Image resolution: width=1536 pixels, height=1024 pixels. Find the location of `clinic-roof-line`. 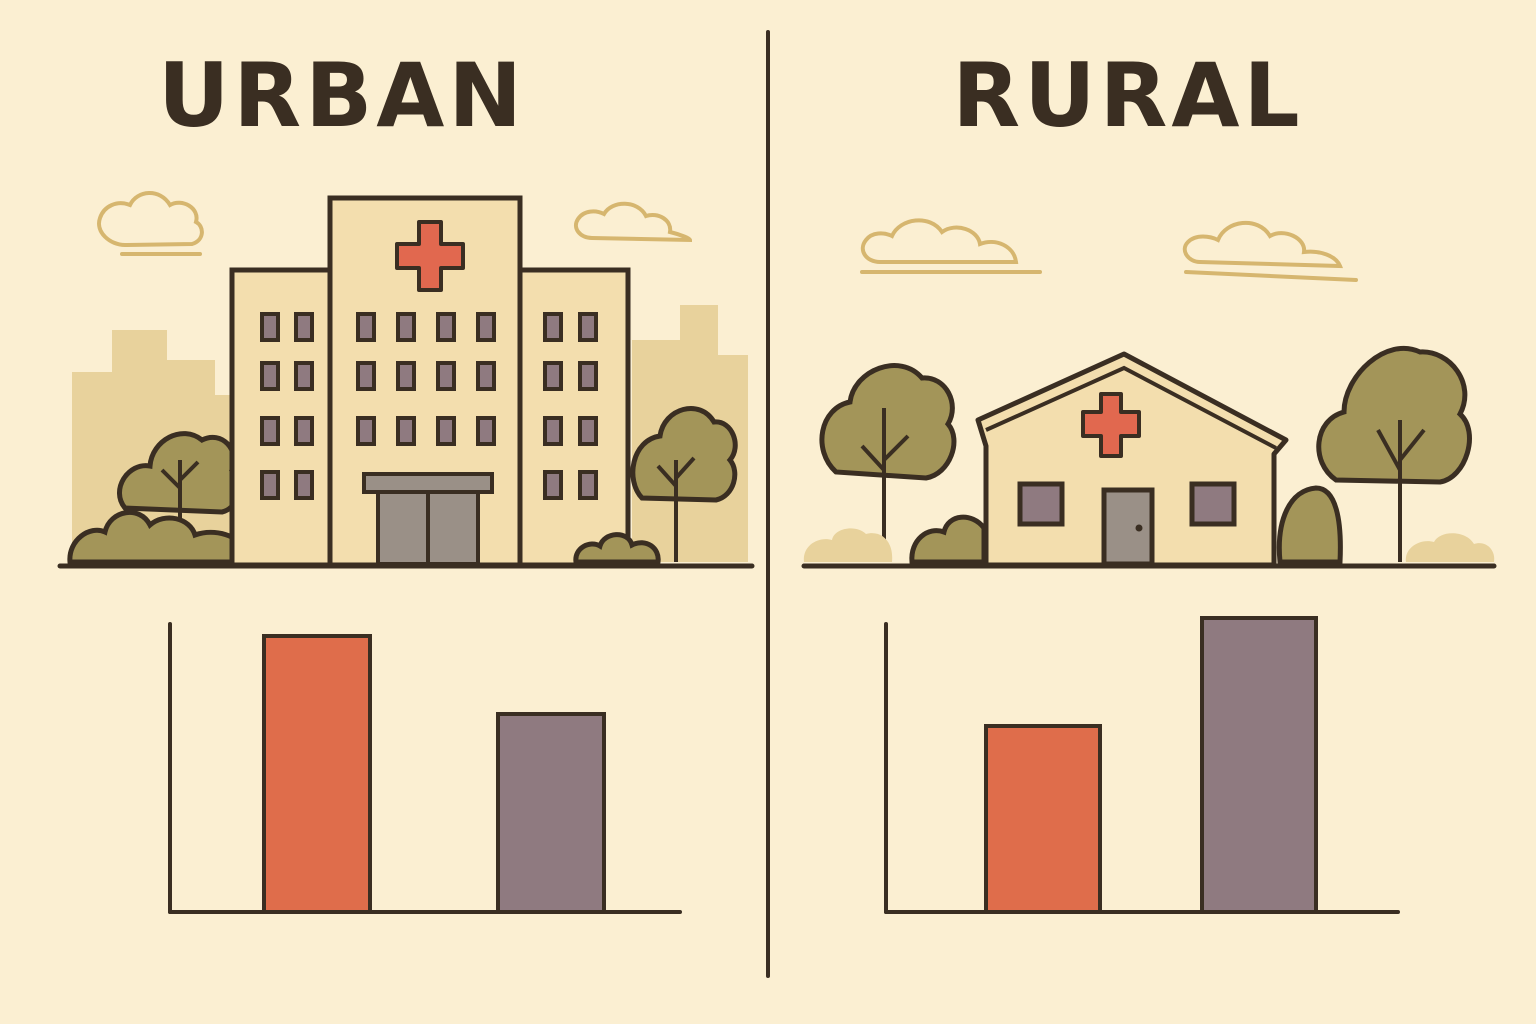

clinic-roof-line is located at coordinates (1131, 407).